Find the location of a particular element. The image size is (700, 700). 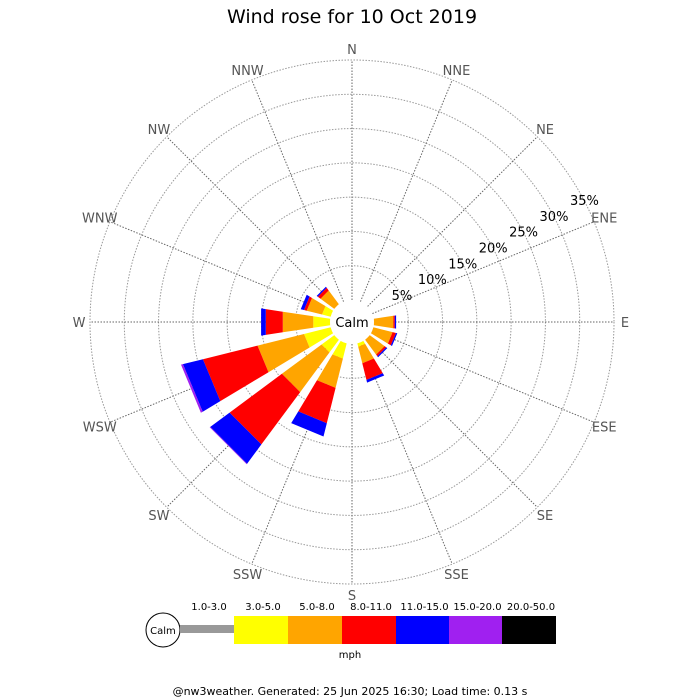

ring-label: 25% is located at coordinates (523, 233).